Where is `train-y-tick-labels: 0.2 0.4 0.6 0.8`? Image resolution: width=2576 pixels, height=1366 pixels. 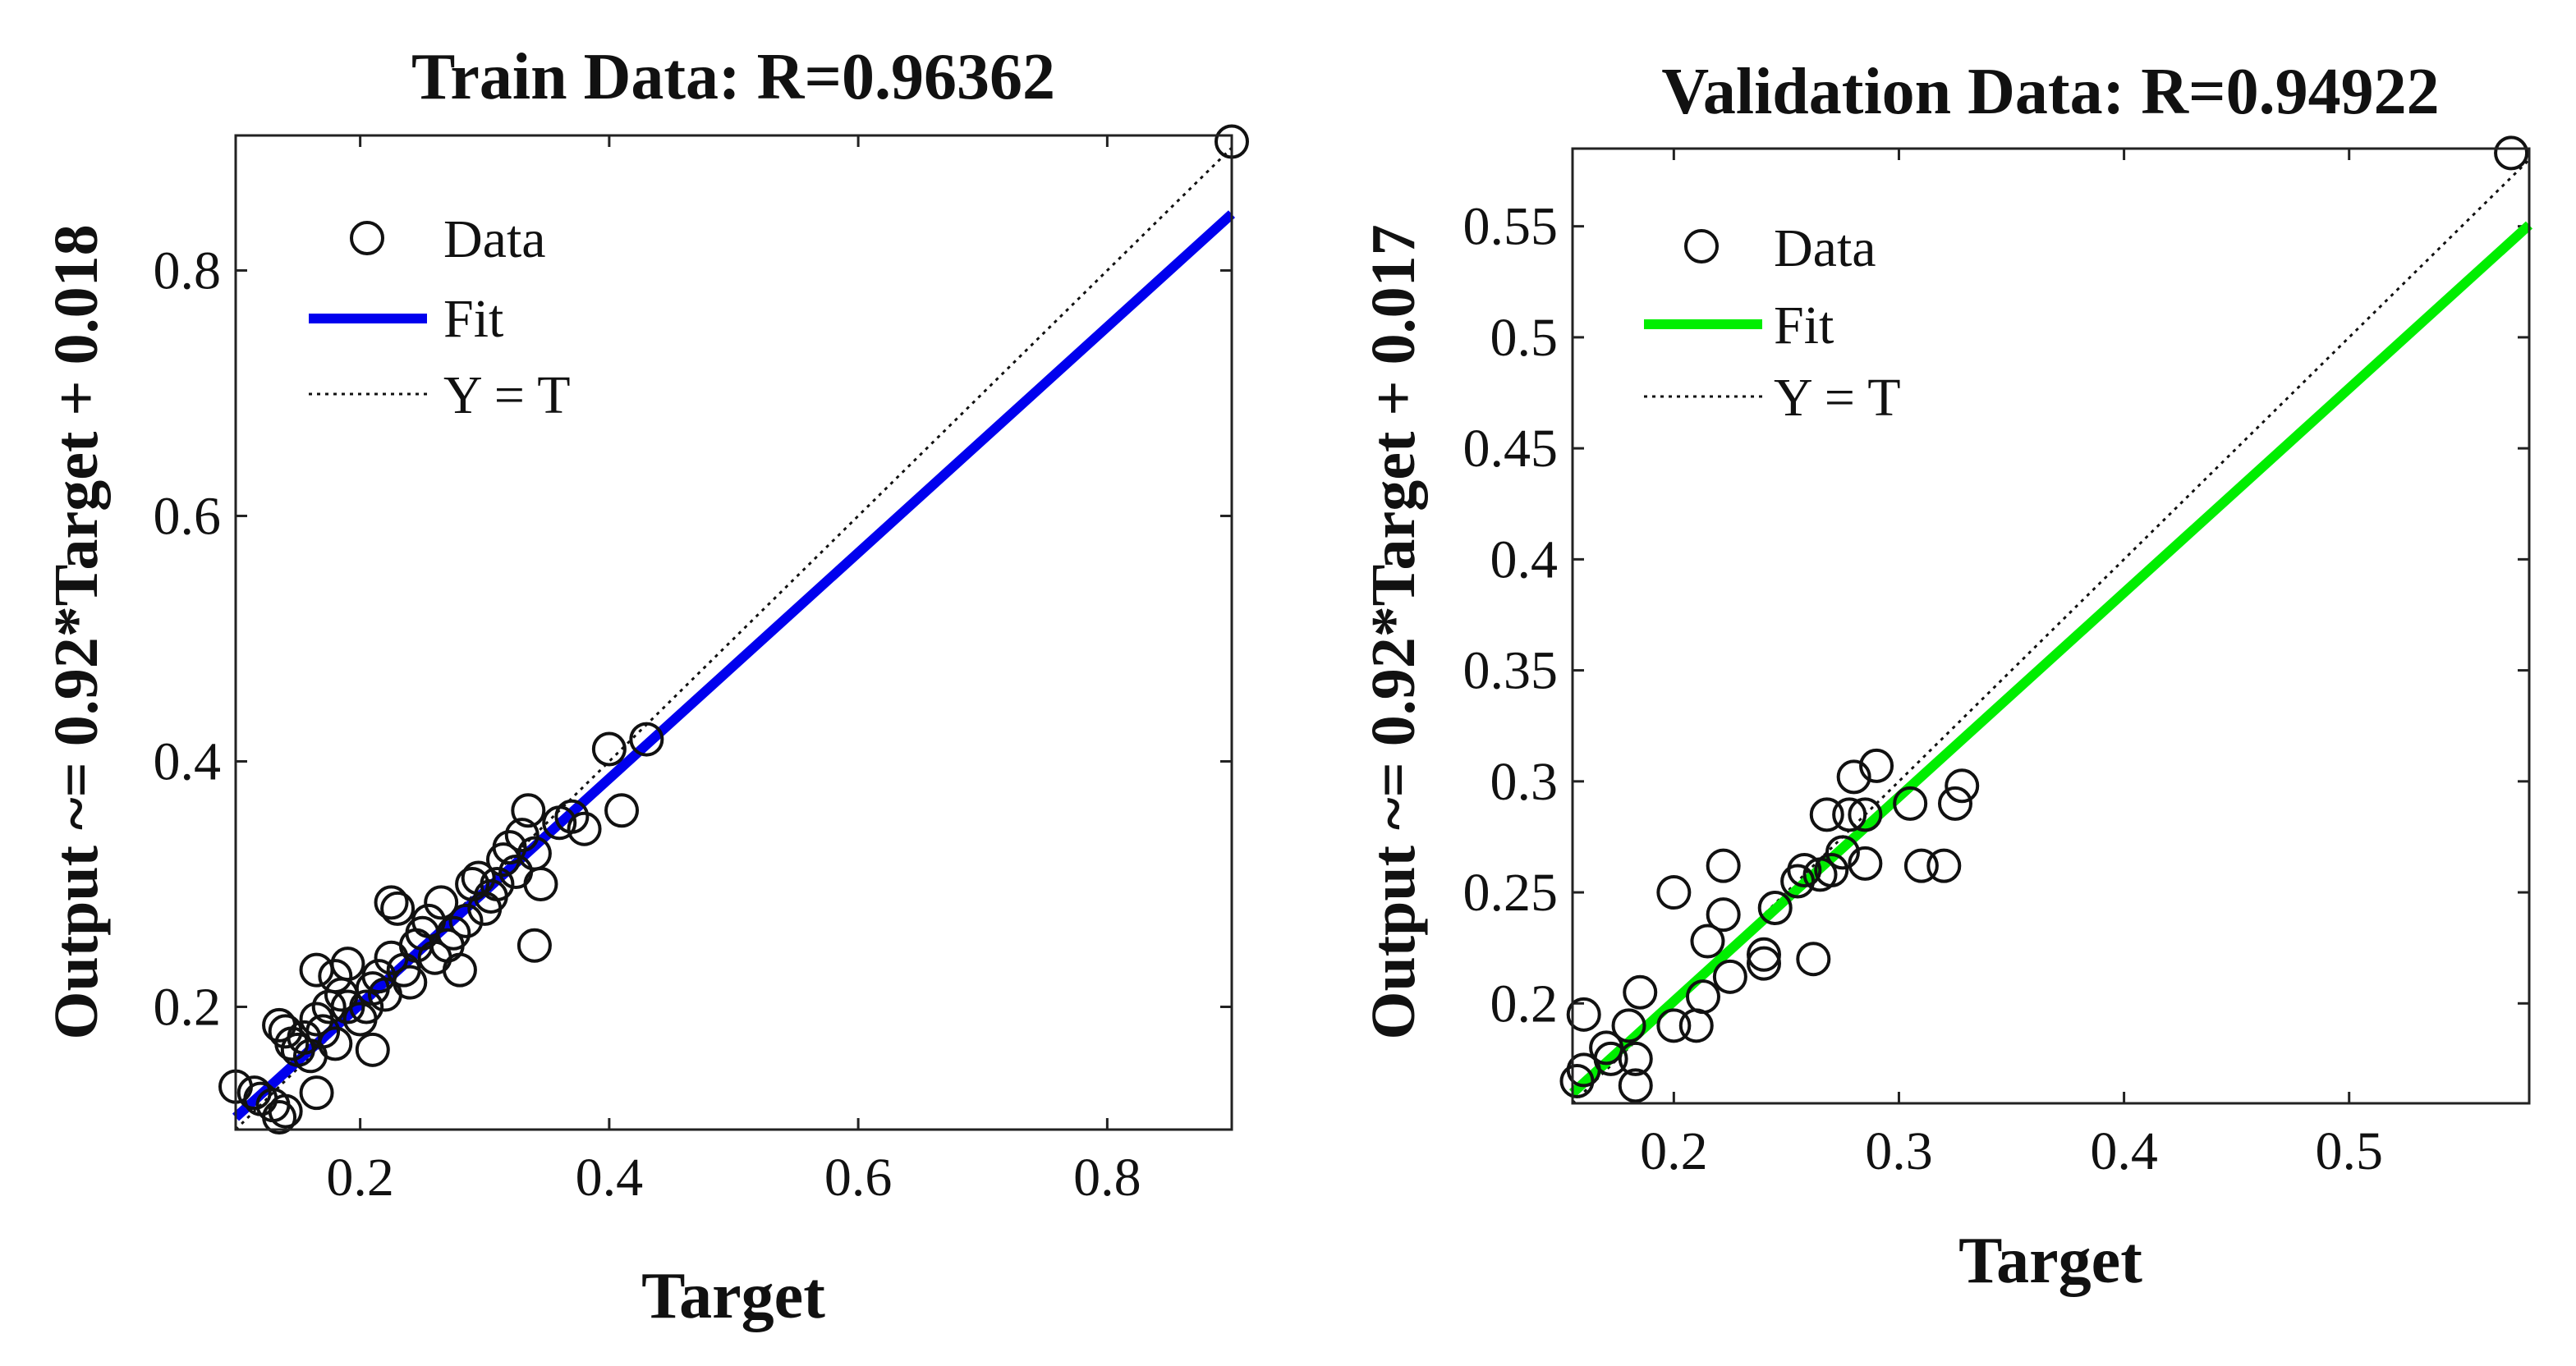
train-y-tick-labels: 0.2 0.4 0.6 0.8 is located at coordinates (188, 639).